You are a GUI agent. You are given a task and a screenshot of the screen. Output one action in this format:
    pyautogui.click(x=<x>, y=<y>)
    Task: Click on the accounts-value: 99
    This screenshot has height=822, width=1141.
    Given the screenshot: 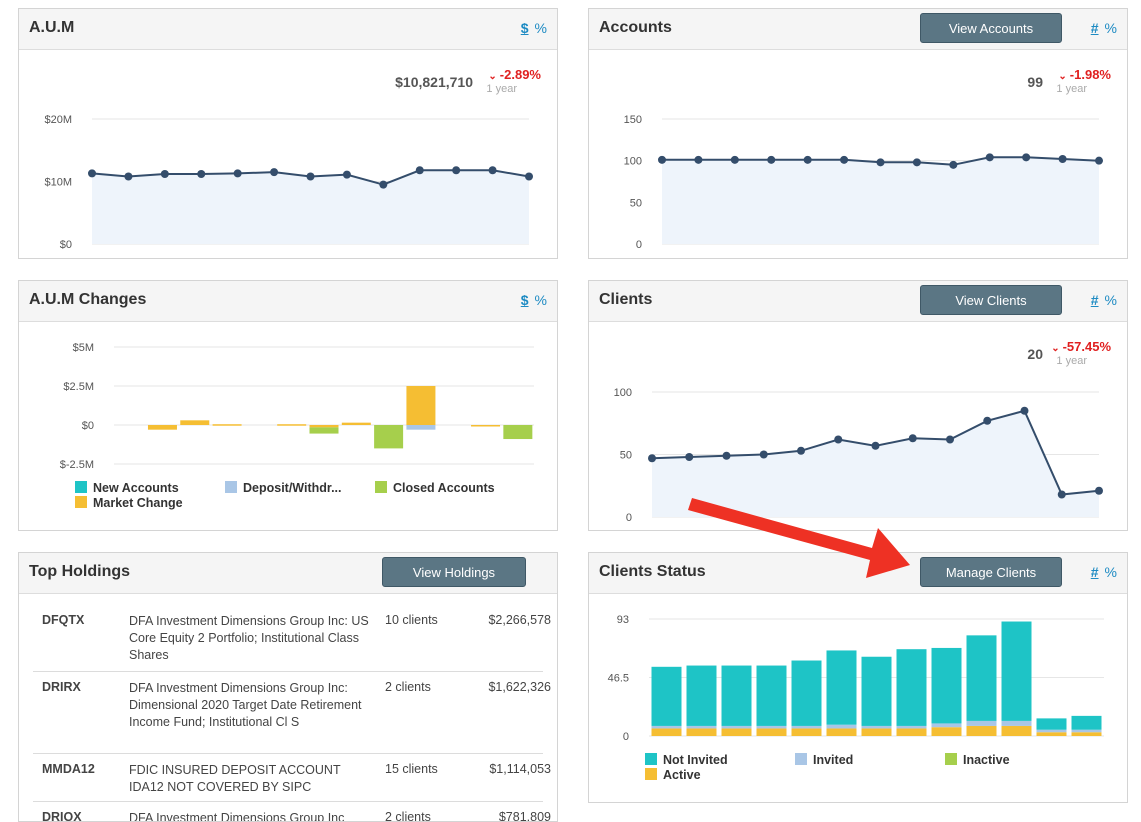 What is the action you would take?
    pyautogui.click(x=1035, y=82)
    